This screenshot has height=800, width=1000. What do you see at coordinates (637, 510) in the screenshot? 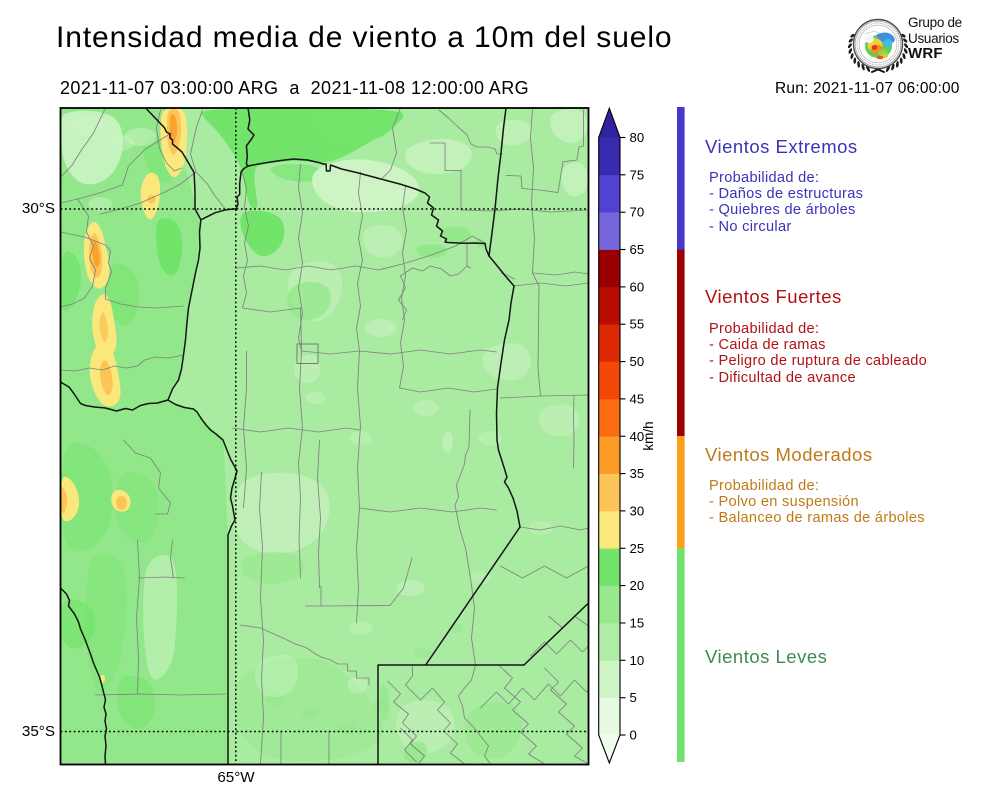
I see `svg-text: 30` at bounding box center [637, 510].